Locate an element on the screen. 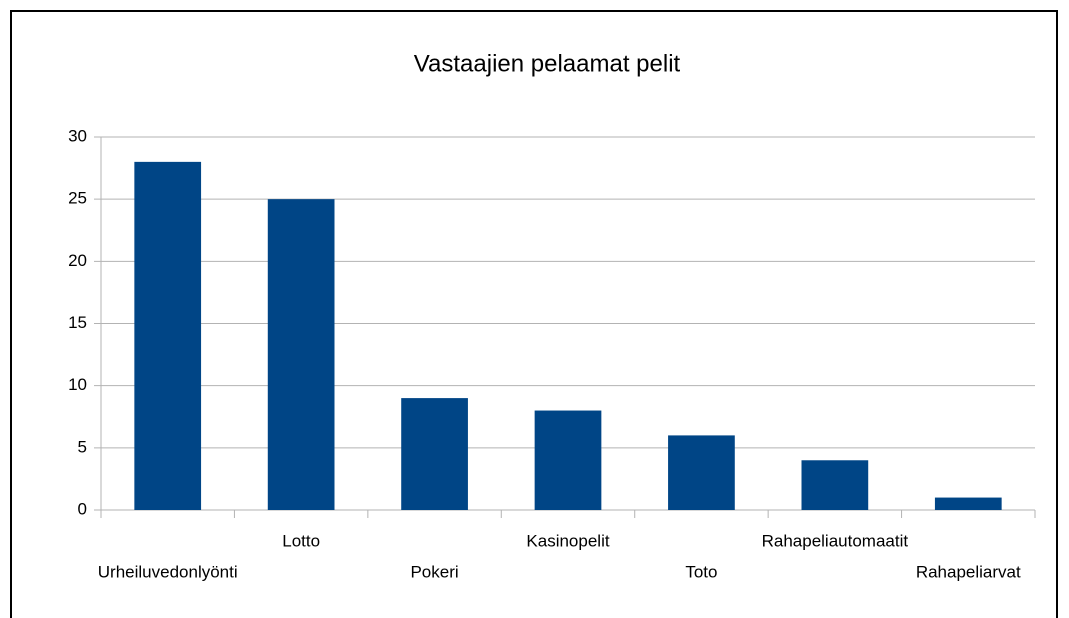 The height and width of the screenshot is (618, 1069). y-tick-label: 0 is located at coordinates (82, 508).